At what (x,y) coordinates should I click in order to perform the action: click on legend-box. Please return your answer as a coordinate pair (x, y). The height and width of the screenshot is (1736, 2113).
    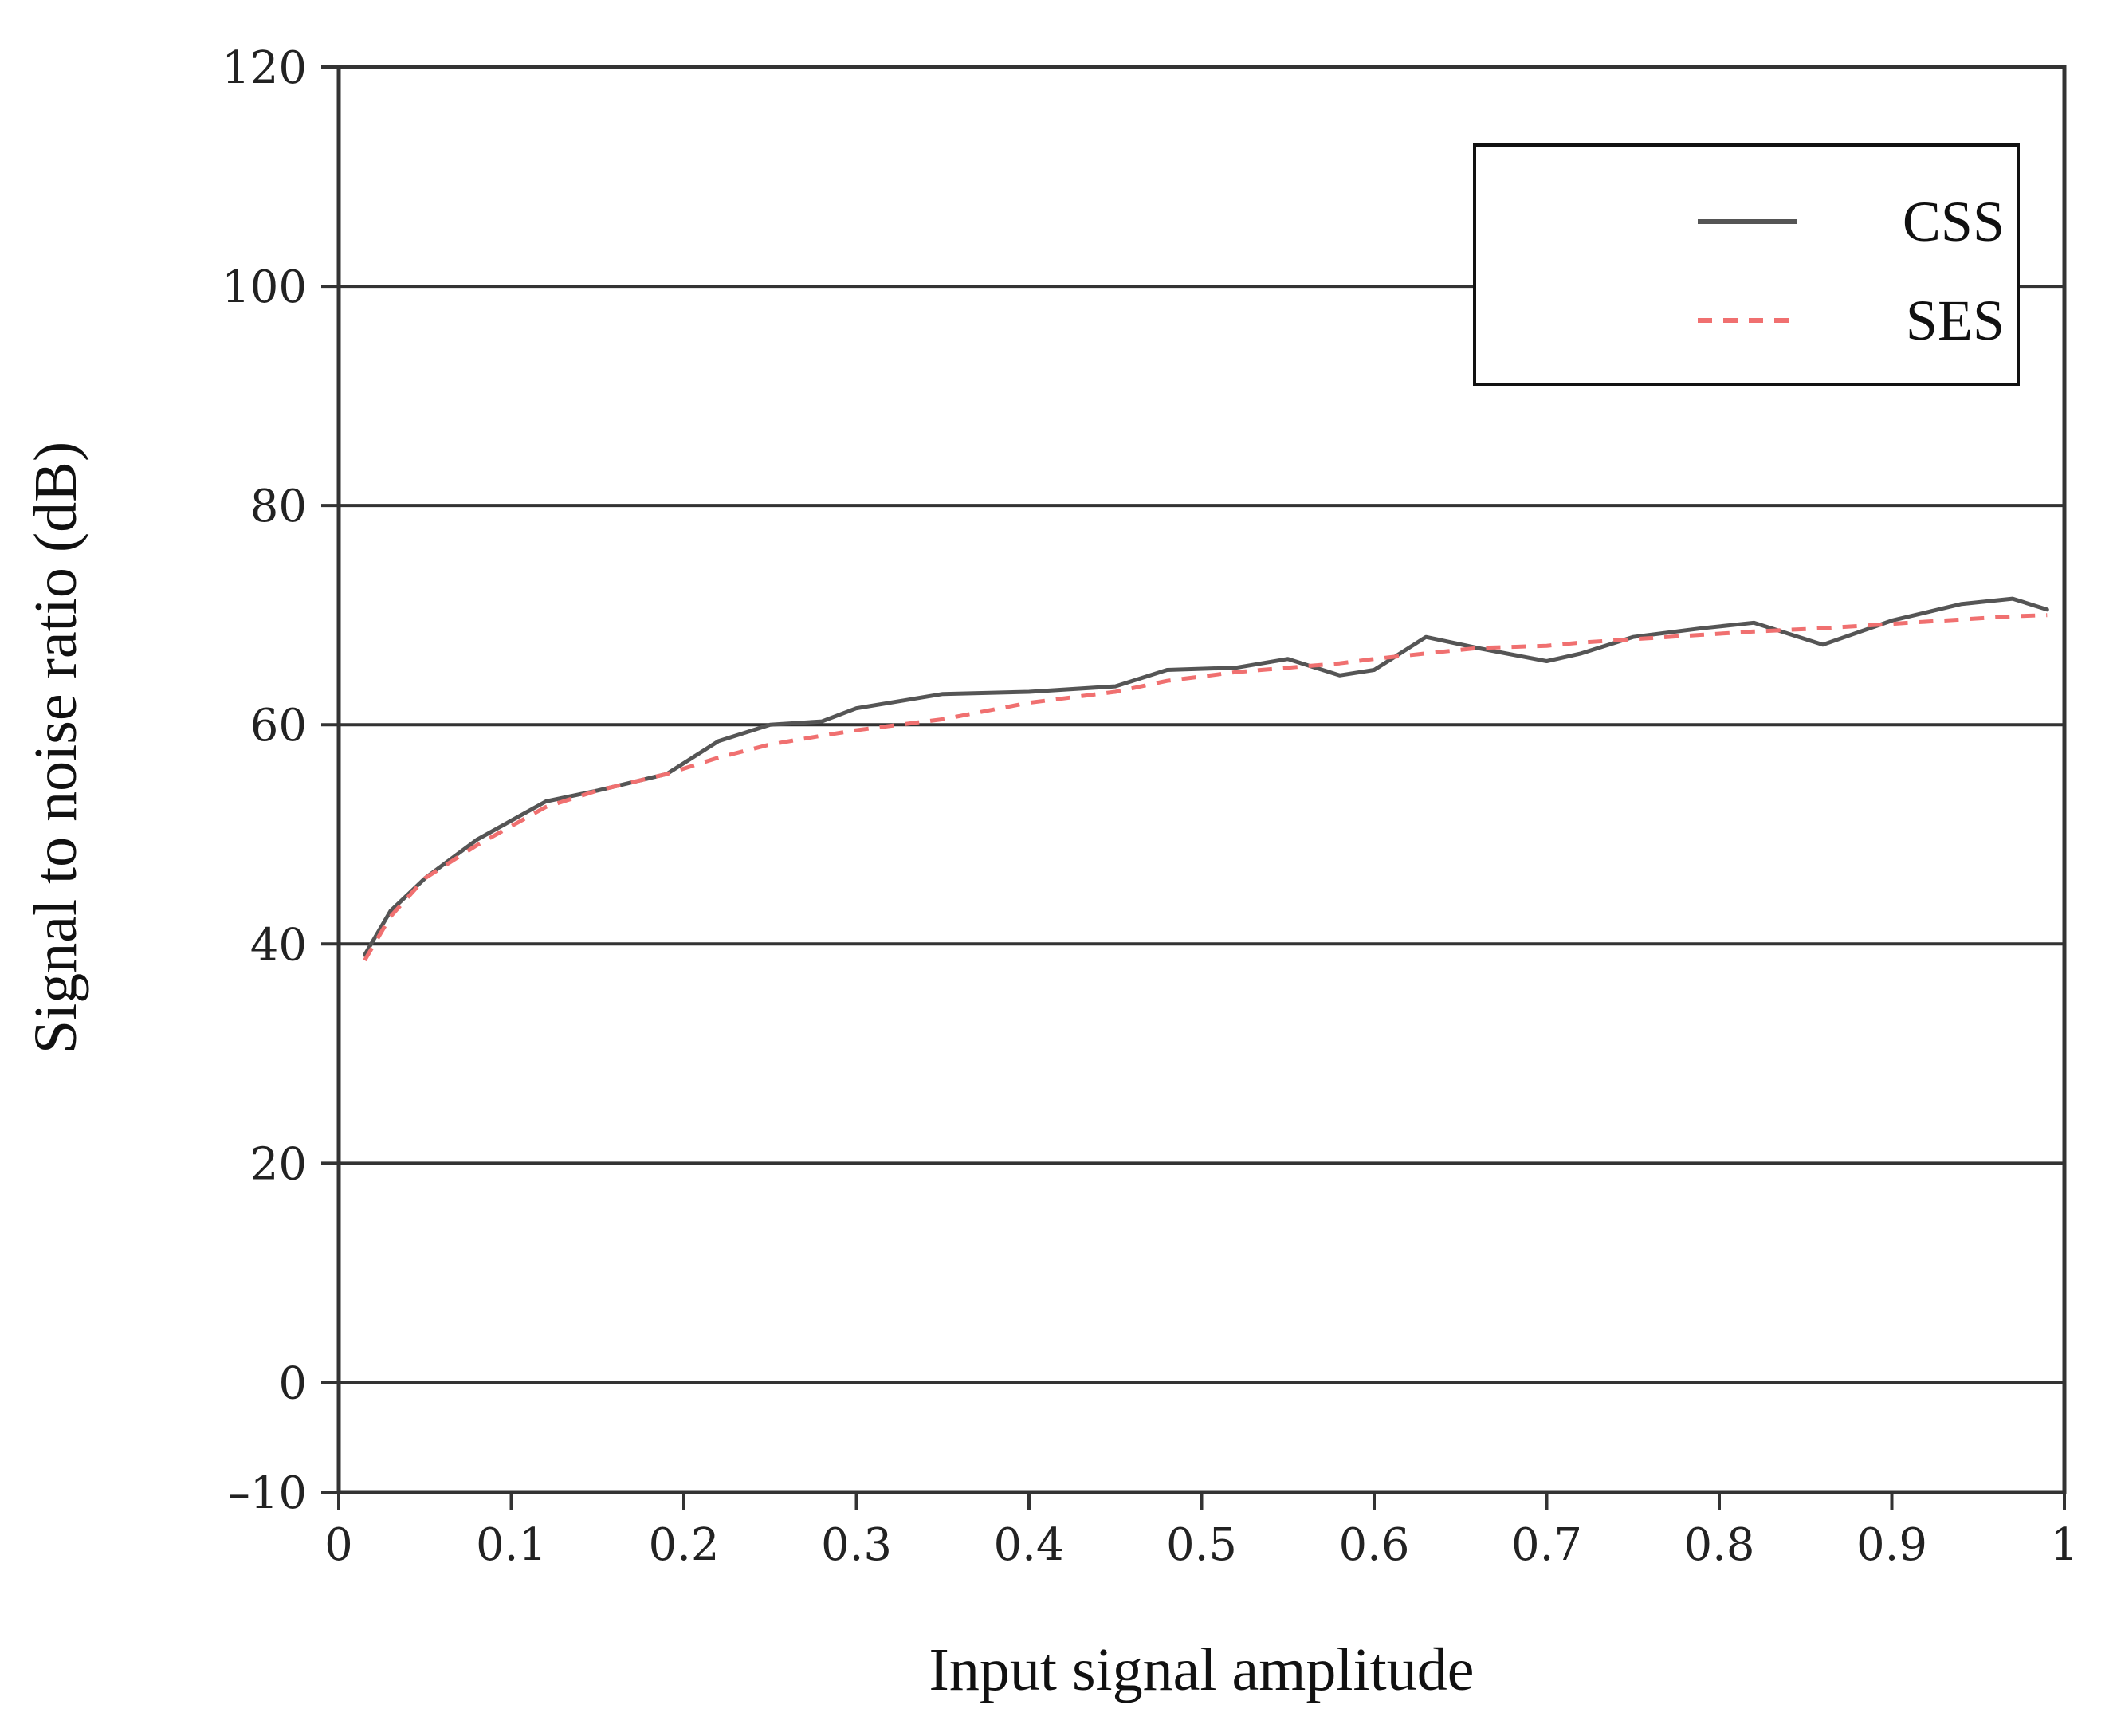
    Looking at the image, I should click on (1746, 264).